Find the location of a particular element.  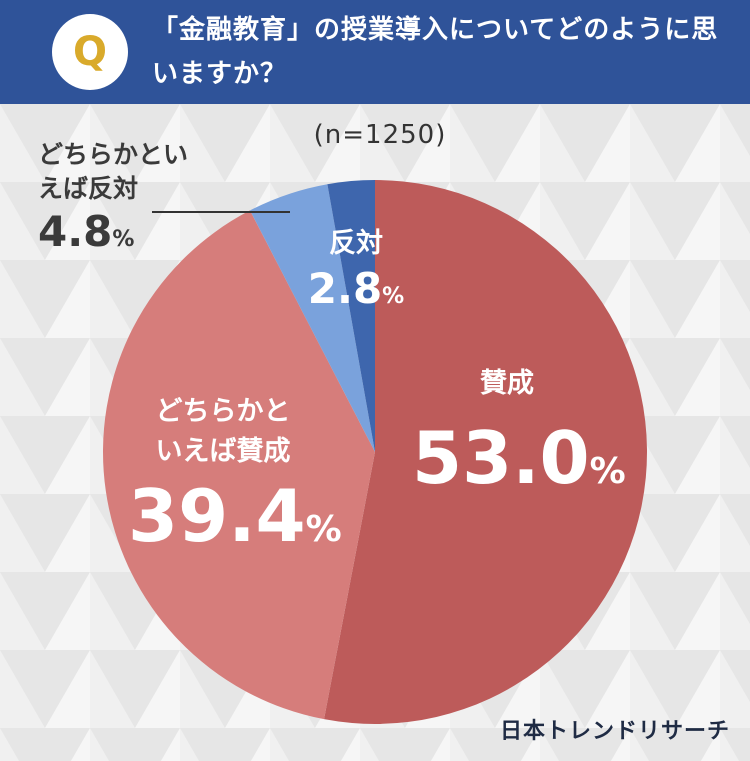

pie-slice-somewhat-disagree is located at coordinates (312, 318).